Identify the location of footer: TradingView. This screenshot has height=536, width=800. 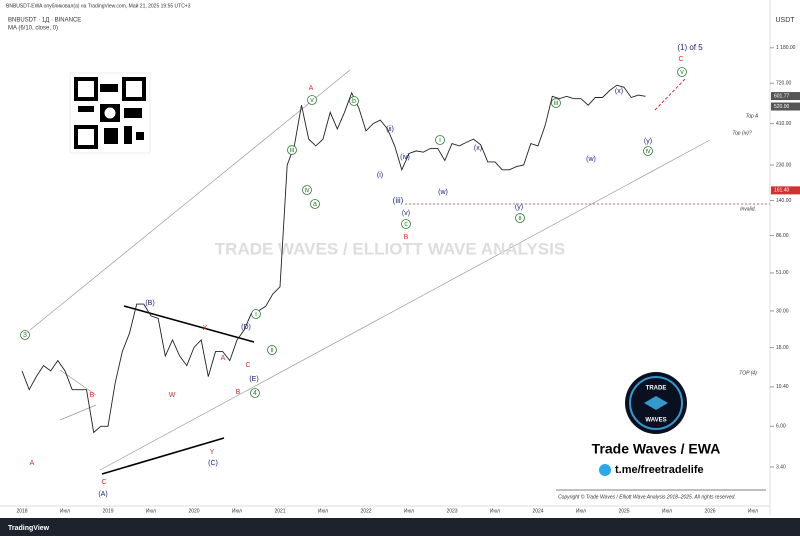
(29, 528).